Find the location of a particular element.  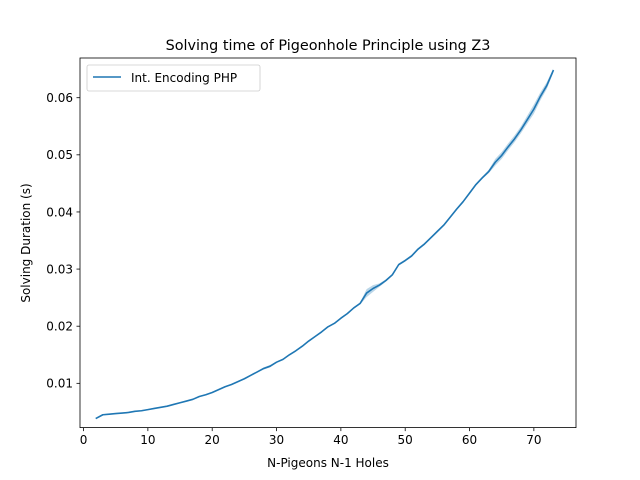

y-axis: 0.01 0.02 0.03 0.04 0.05 0.06 is located at coordinates (63, 241).